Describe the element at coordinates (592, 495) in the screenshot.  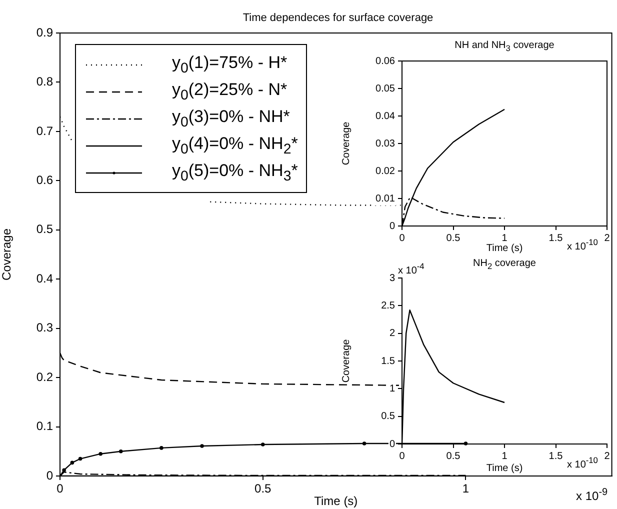
I see `text: x 10$^{-9}$` at that location.